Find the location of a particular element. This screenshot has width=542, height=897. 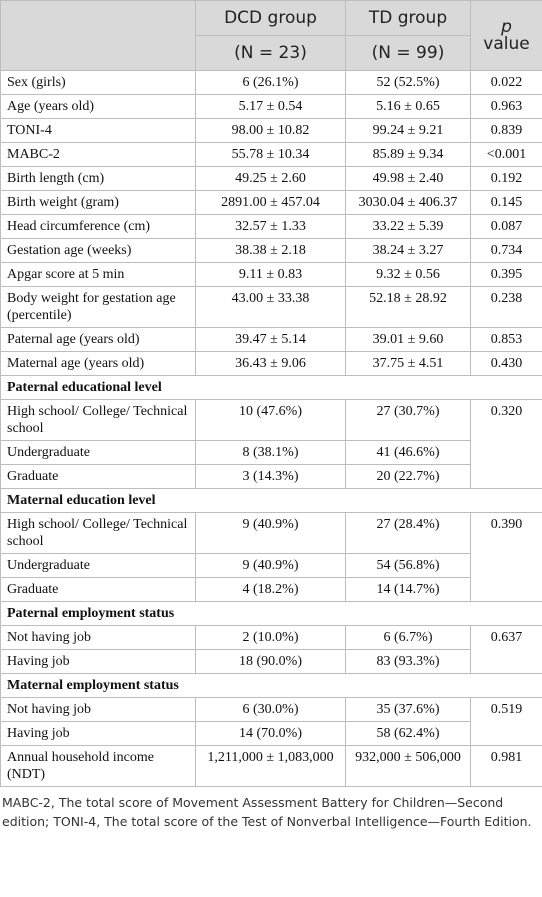

table-row: Not having job 2 (10.0%) 6 (6.7%) 0.637 is located at coordinates (271, 649).